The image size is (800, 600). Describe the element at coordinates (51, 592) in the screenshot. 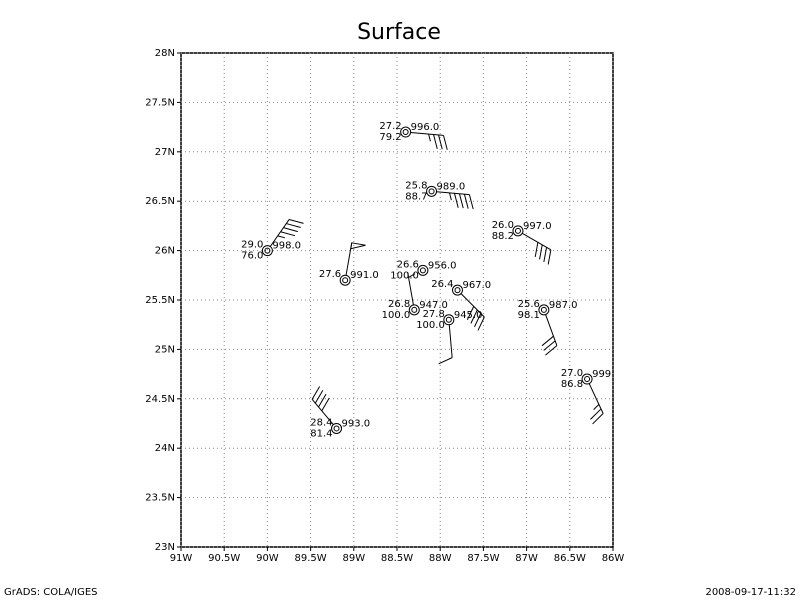

I see `footer-left: GrADS: COLA/IGES` at that location.